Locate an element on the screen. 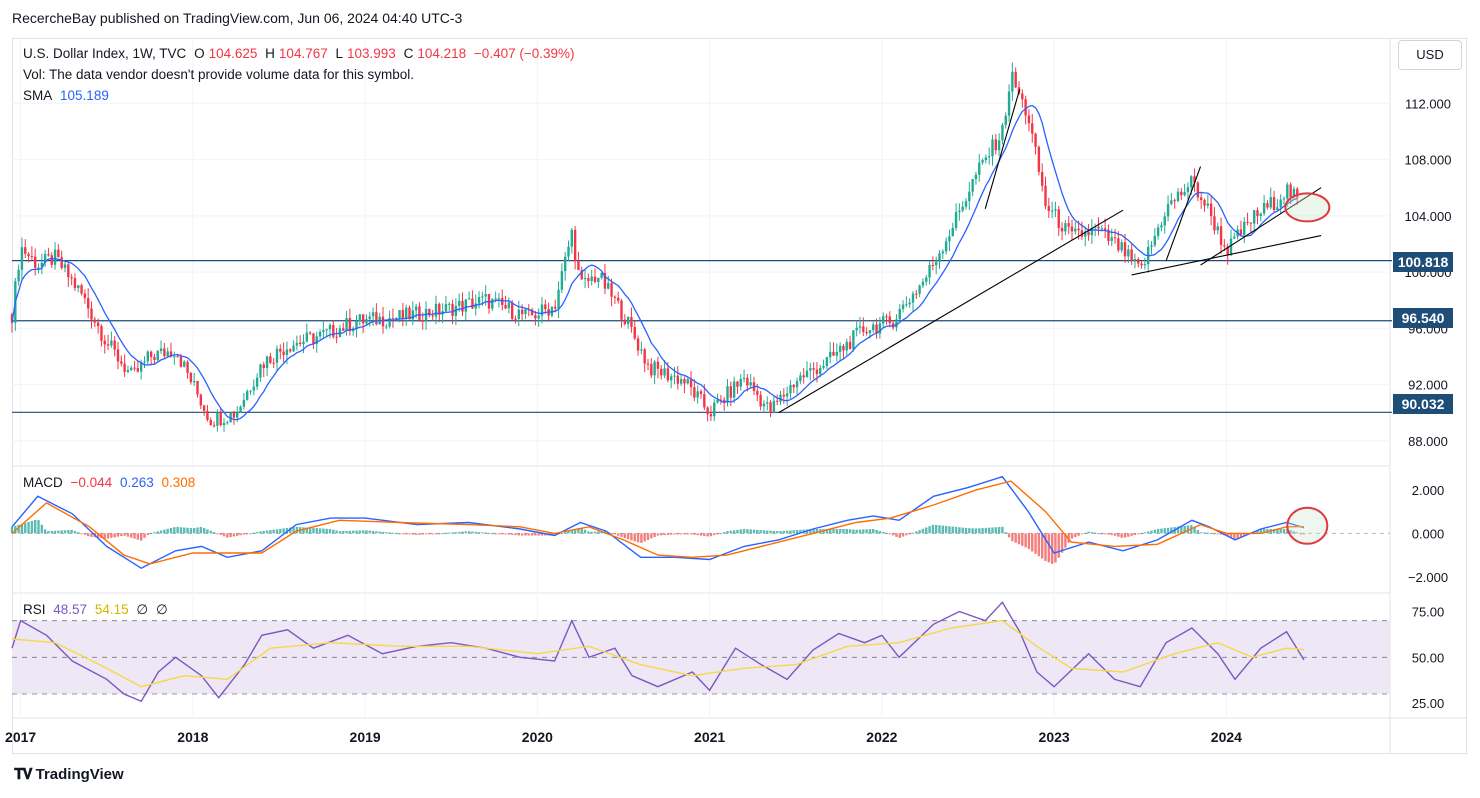  footer-logo-text: TradingView is located at coordinates (79, 774).